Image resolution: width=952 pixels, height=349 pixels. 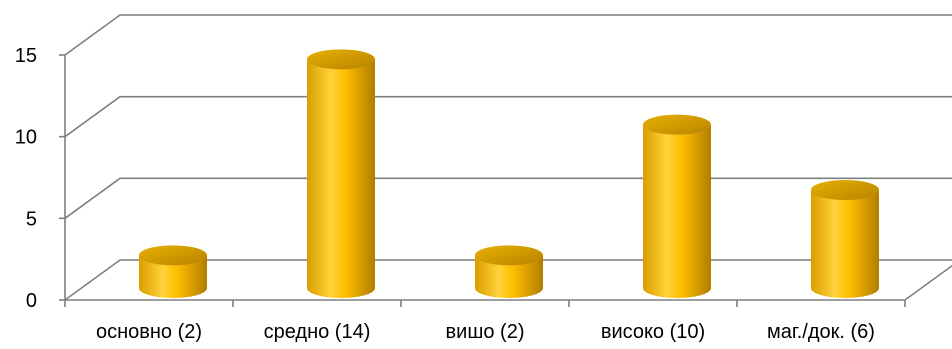 I want to click on x-tick-label-4: маг./док. (6), so click(x=821, y=332).